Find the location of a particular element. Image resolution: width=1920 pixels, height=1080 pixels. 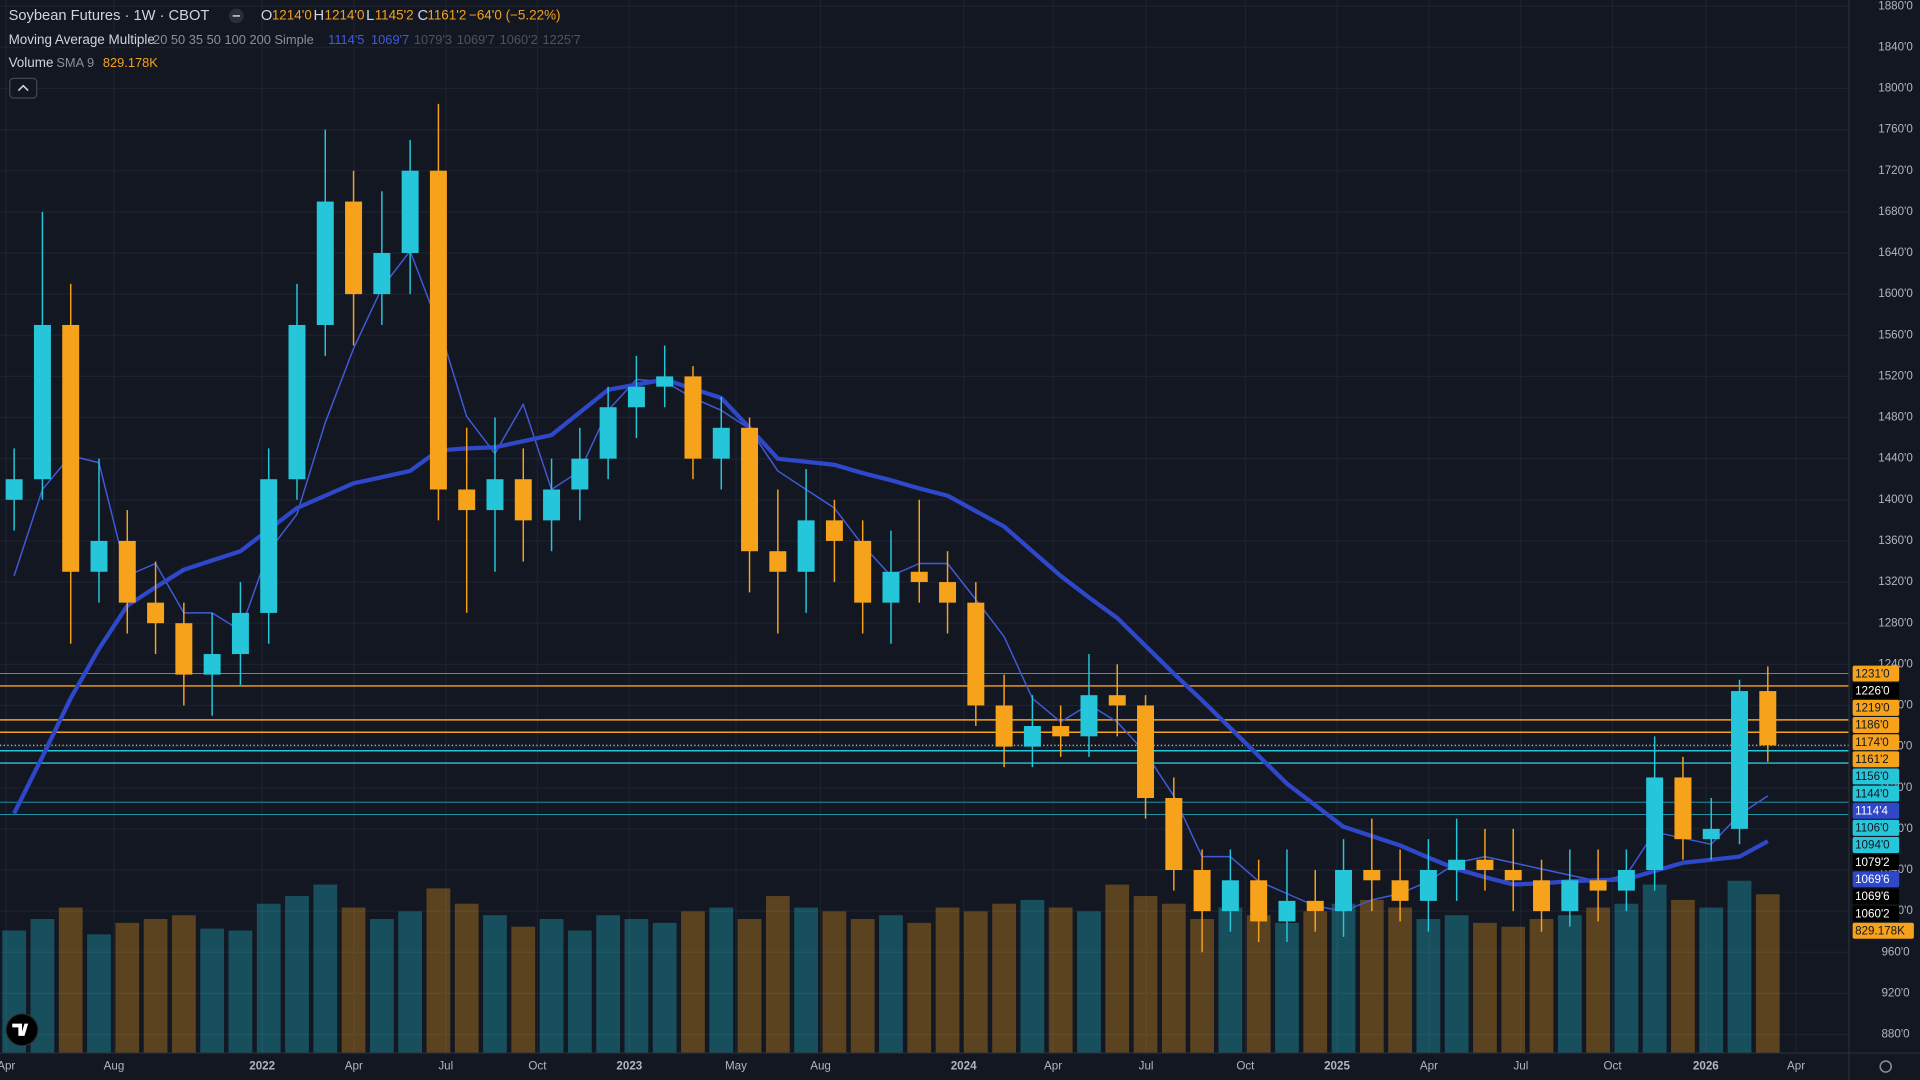

x-tick-label: May is located at coordinates (736, 1066).